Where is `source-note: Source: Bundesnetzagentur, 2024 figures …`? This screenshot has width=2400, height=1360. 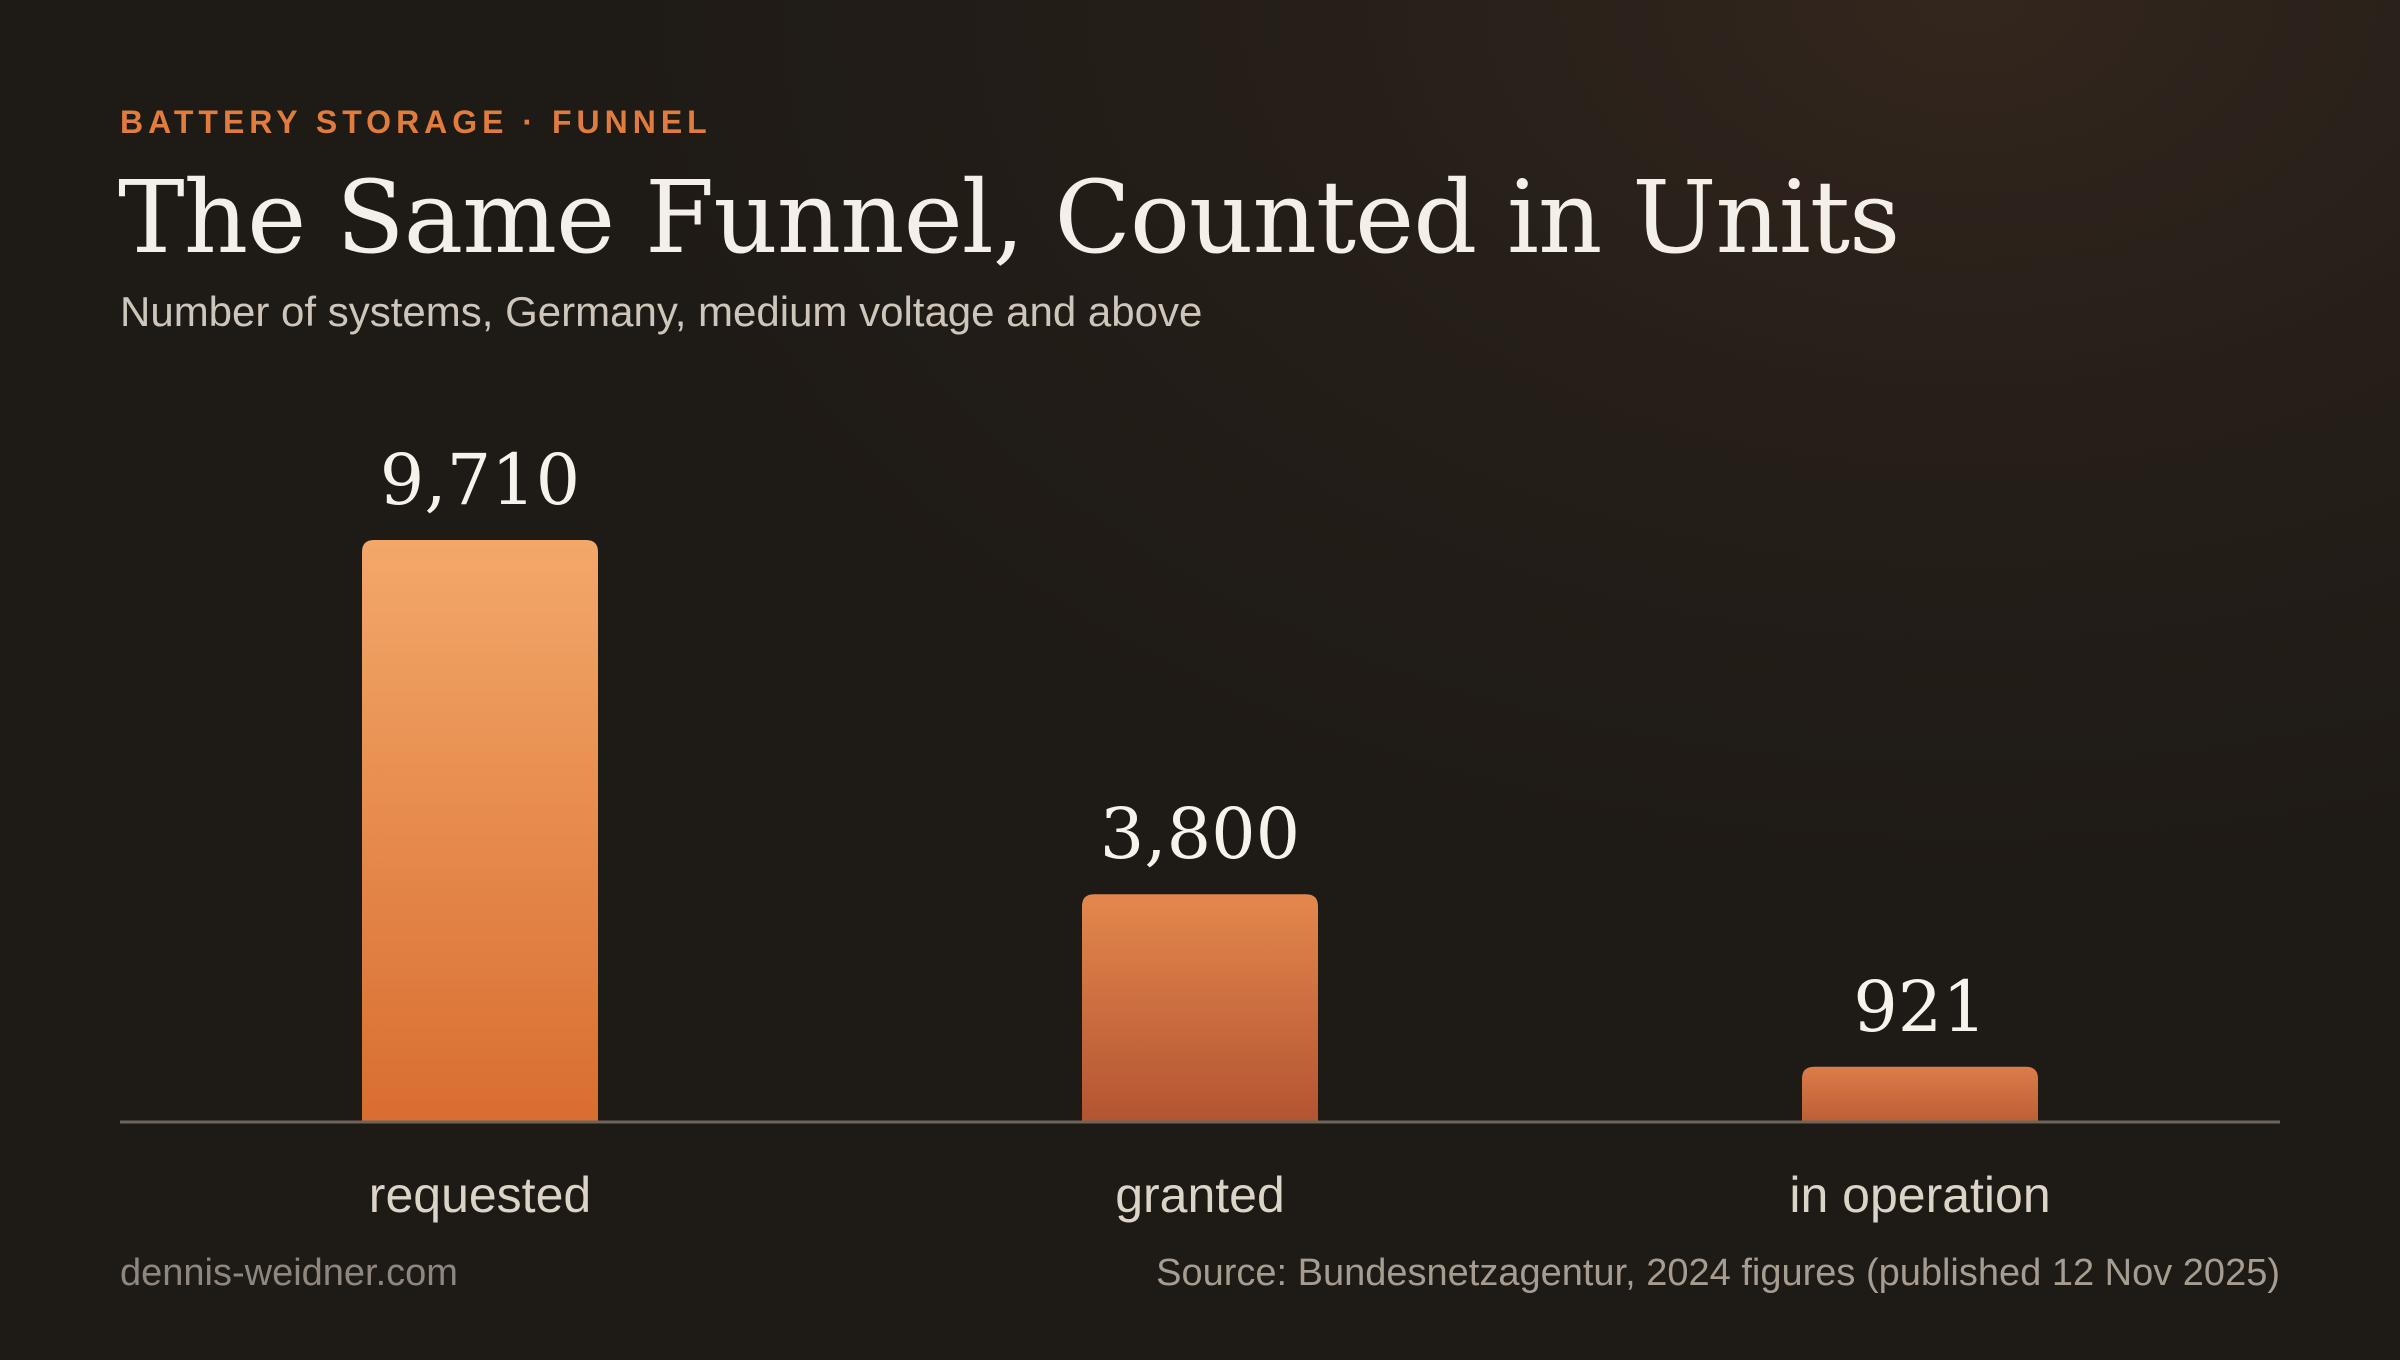 source-note: Source: Bundesnetzagentur, 2024 figures … is located at coordinates (1718, 1273).